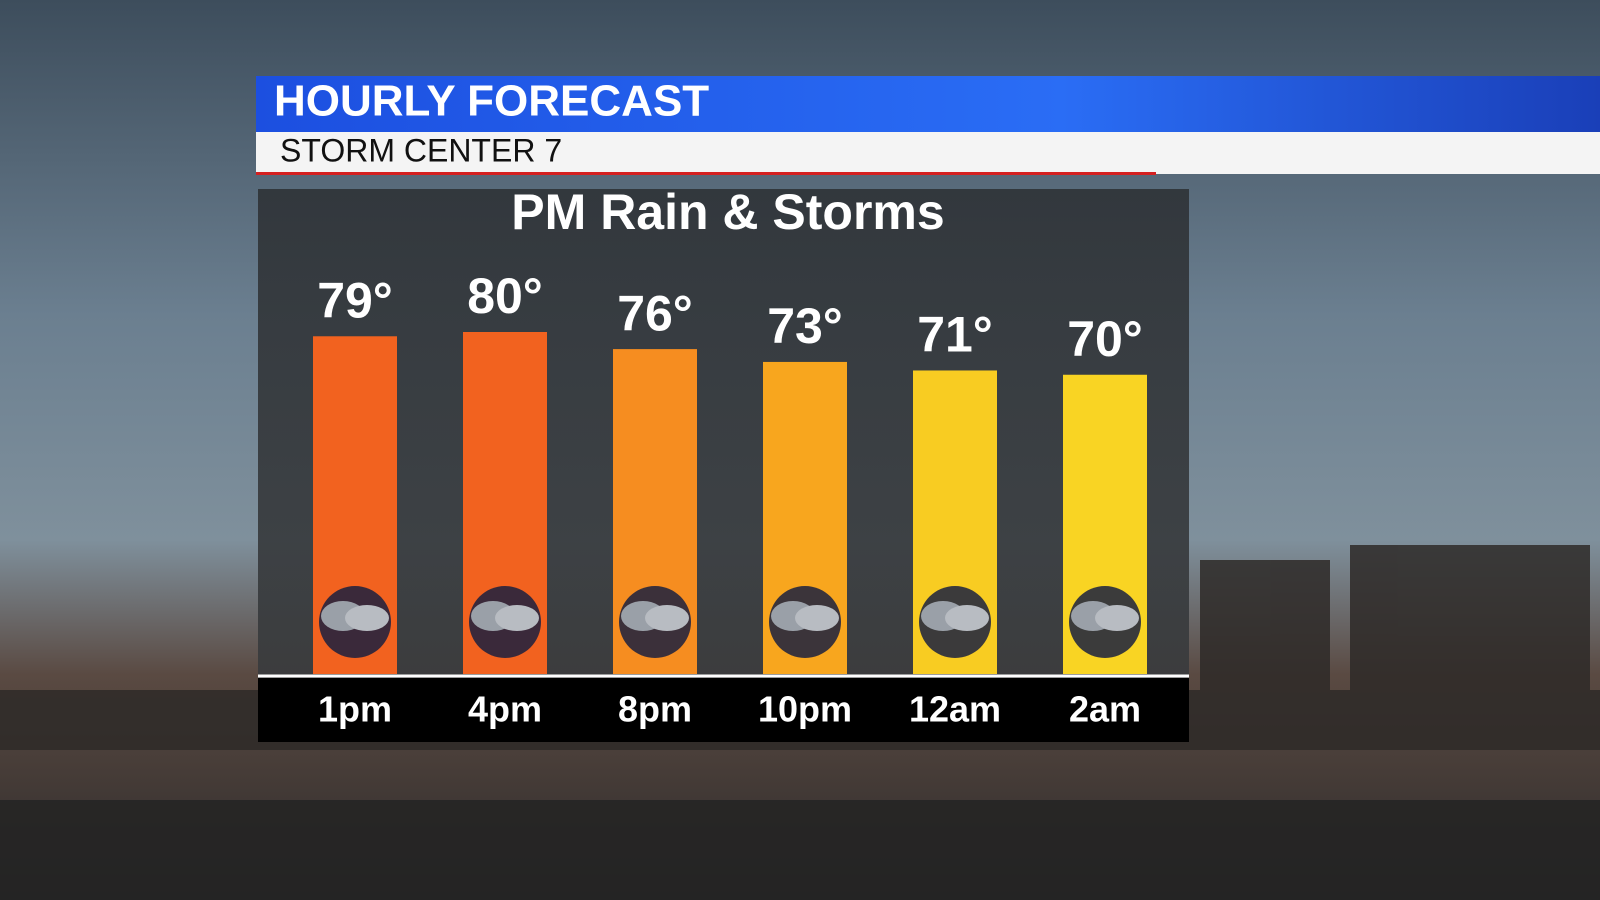 This screenshot has height=900, width=1600. I want to click on value-label: 80°, so click(505, 296).